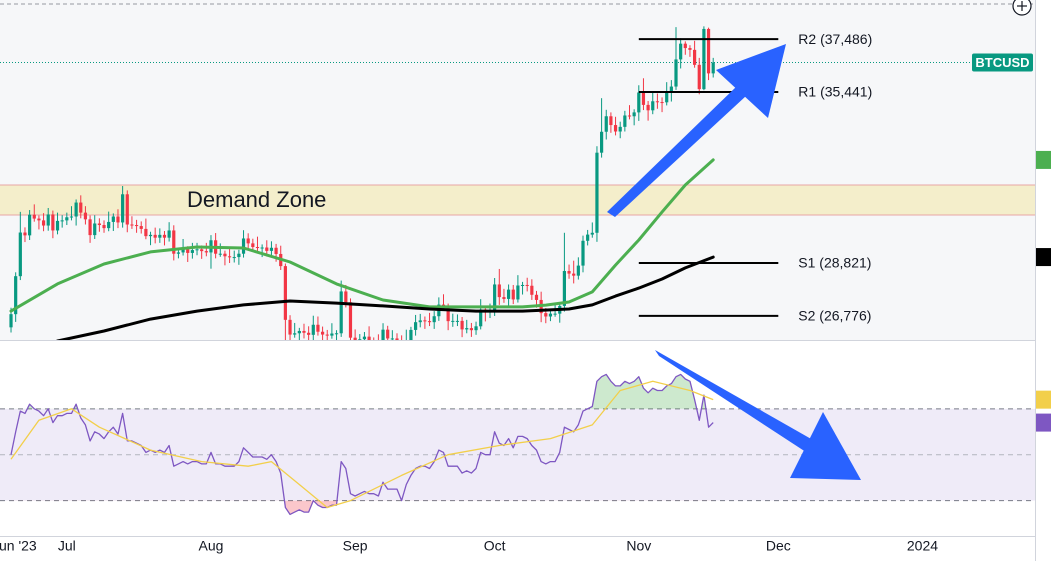 The image size is (1051, 561). I want to click on x-tick-label: Jun '23, so click(18, 546).